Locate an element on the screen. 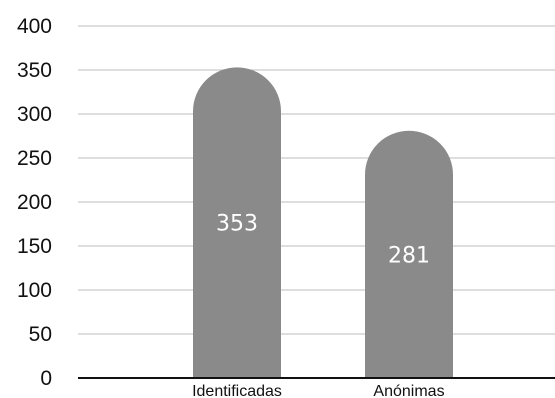  data-label-anónimas: 281 is located at coordinates (409, 255).